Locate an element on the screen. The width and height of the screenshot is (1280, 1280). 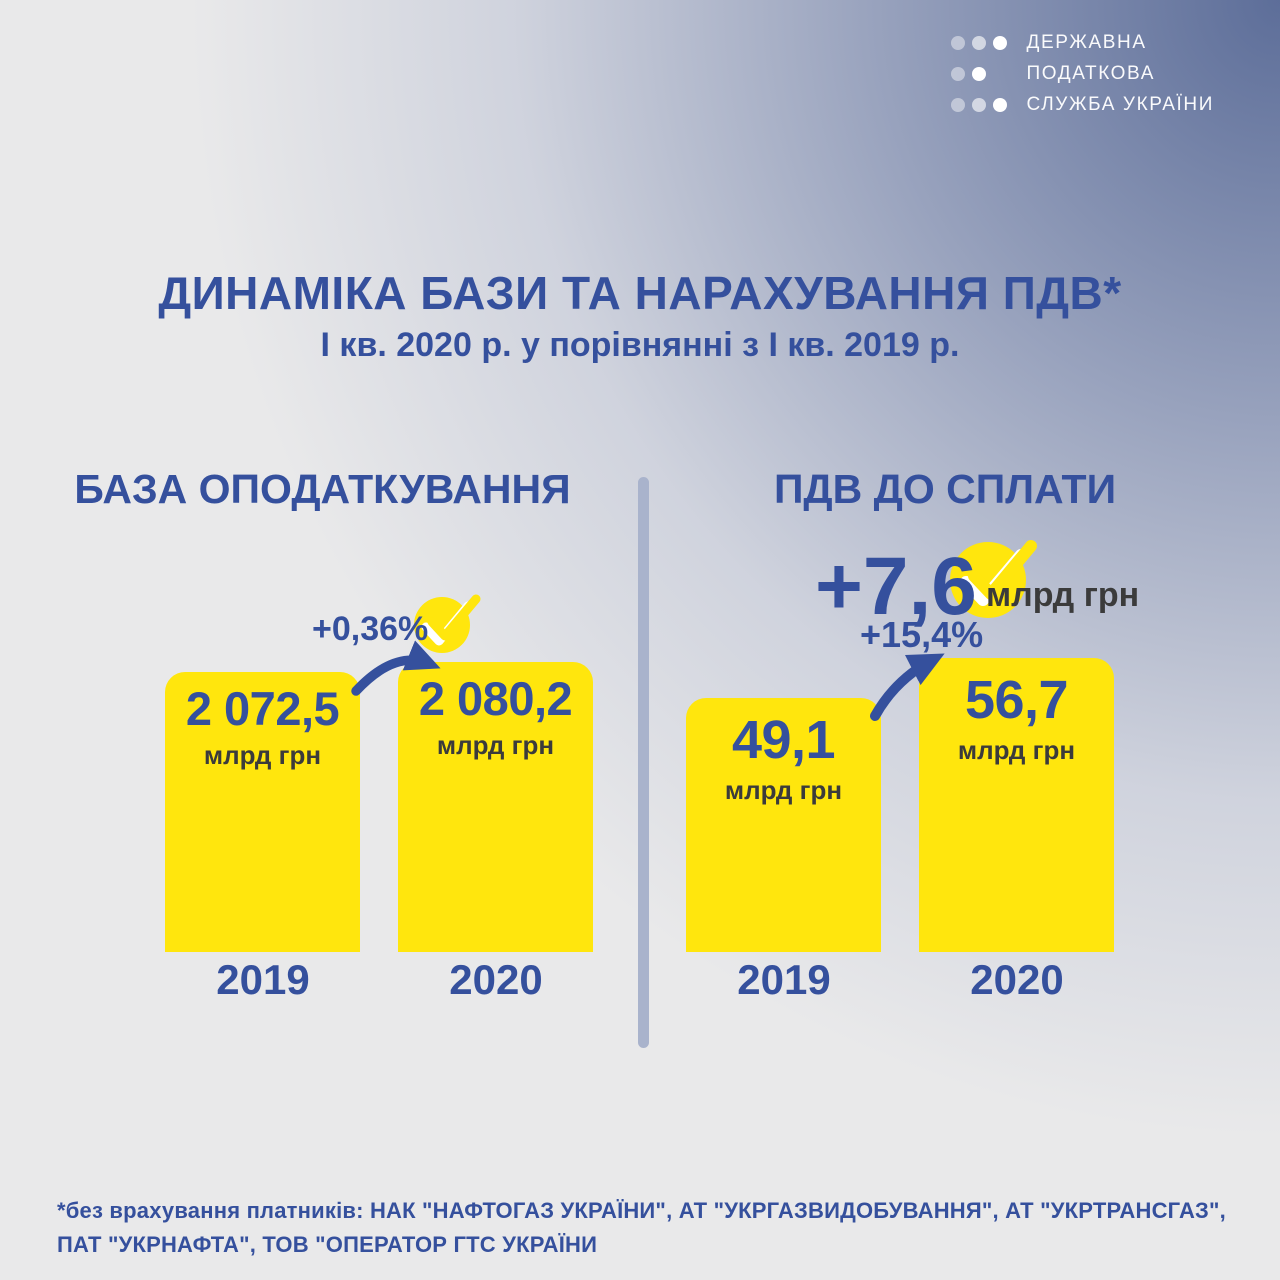
check-badge-icon is located at coordinates (993, 580).